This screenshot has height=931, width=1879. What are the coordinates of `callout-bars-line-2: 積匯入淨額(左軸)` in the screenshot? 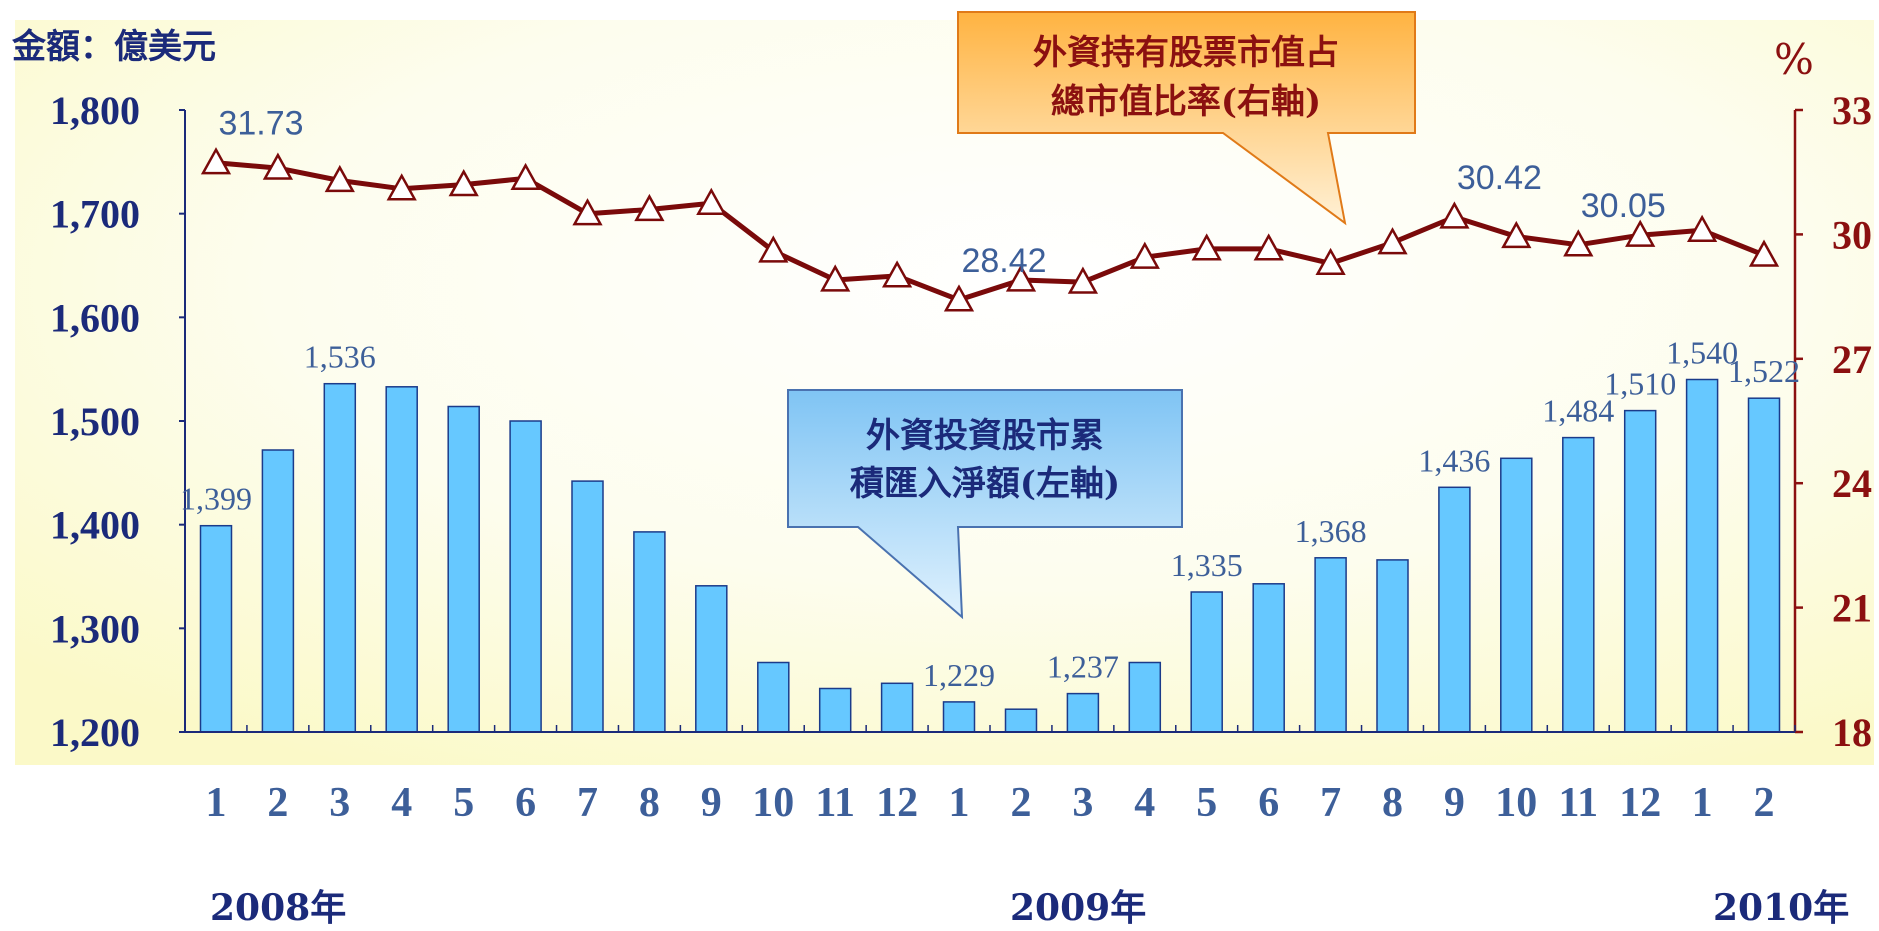 It's located at (985, 484).